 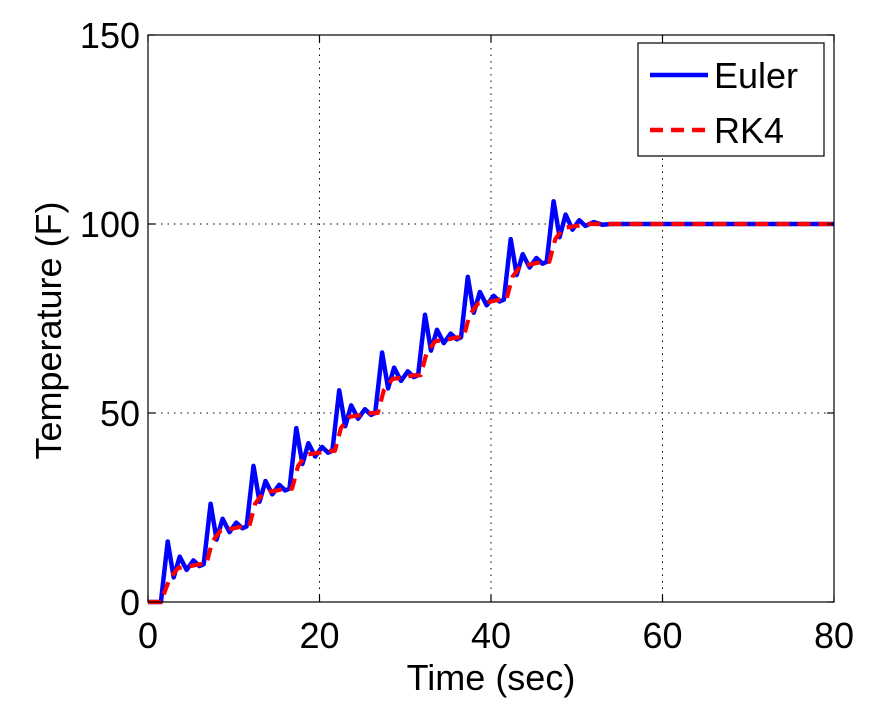 I want to click on x-tick-label: 40, so click(x=491, y=635).